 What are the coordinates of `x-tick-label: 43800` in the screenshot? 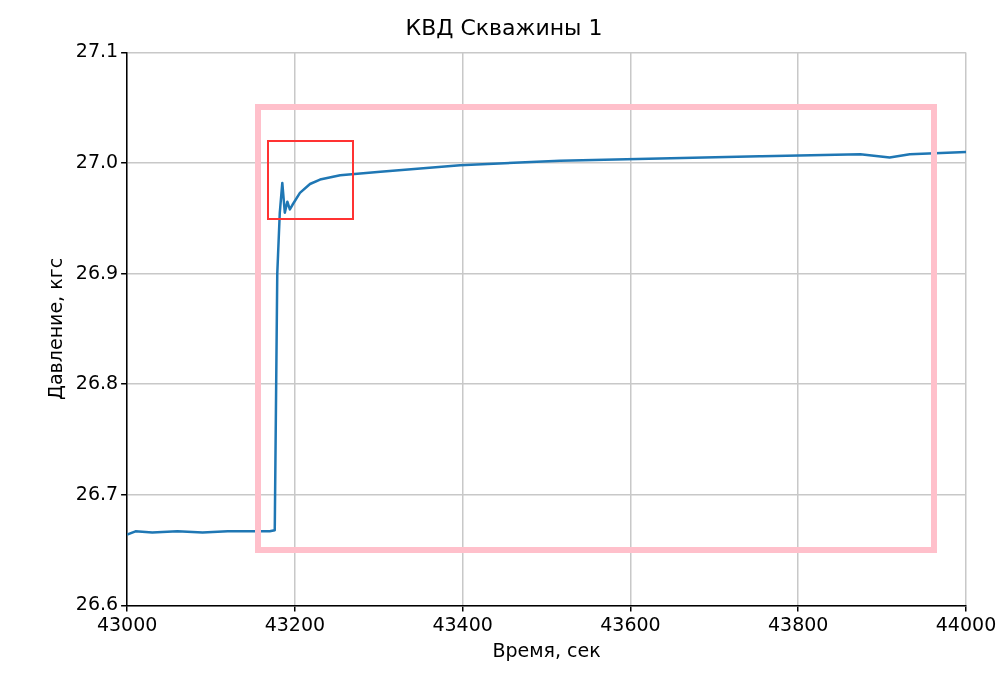 It's located at (798, 623).